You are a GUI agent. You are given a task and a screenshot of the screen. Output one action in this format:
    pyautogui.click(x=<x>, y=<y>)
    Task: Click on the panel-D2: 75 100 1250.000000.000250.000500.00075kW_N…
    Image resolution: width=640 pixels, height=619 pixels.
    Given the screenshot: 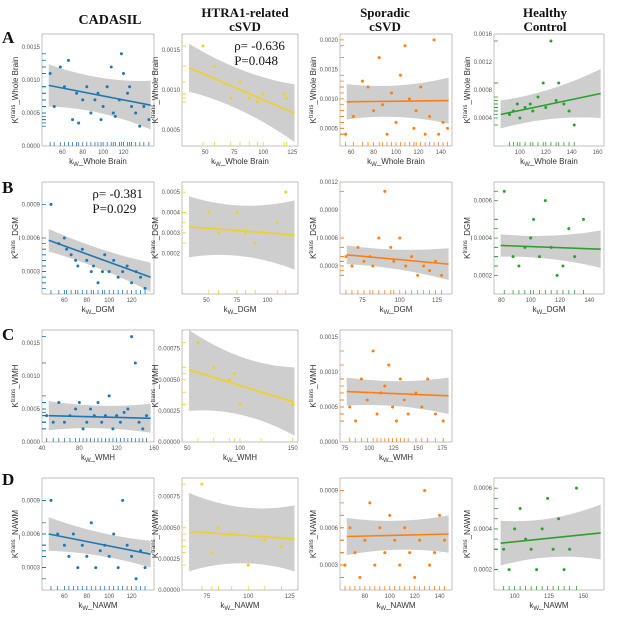 What is the action you would take?
    pyautogui.click(x=225, y=544)
    